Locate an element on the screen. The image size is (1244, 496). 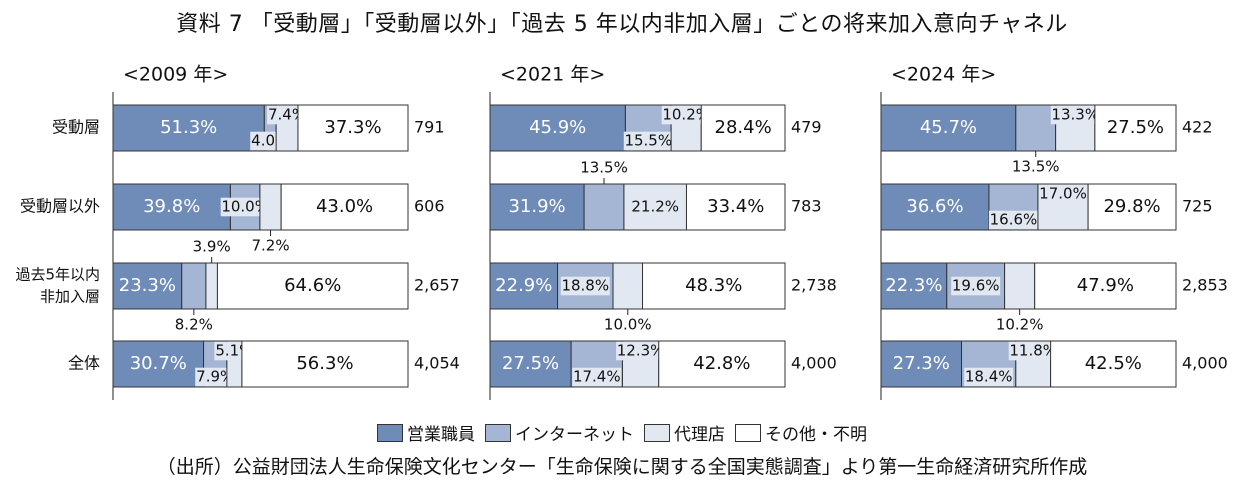
bar-0-2-other is located at coordinates (312, 286).